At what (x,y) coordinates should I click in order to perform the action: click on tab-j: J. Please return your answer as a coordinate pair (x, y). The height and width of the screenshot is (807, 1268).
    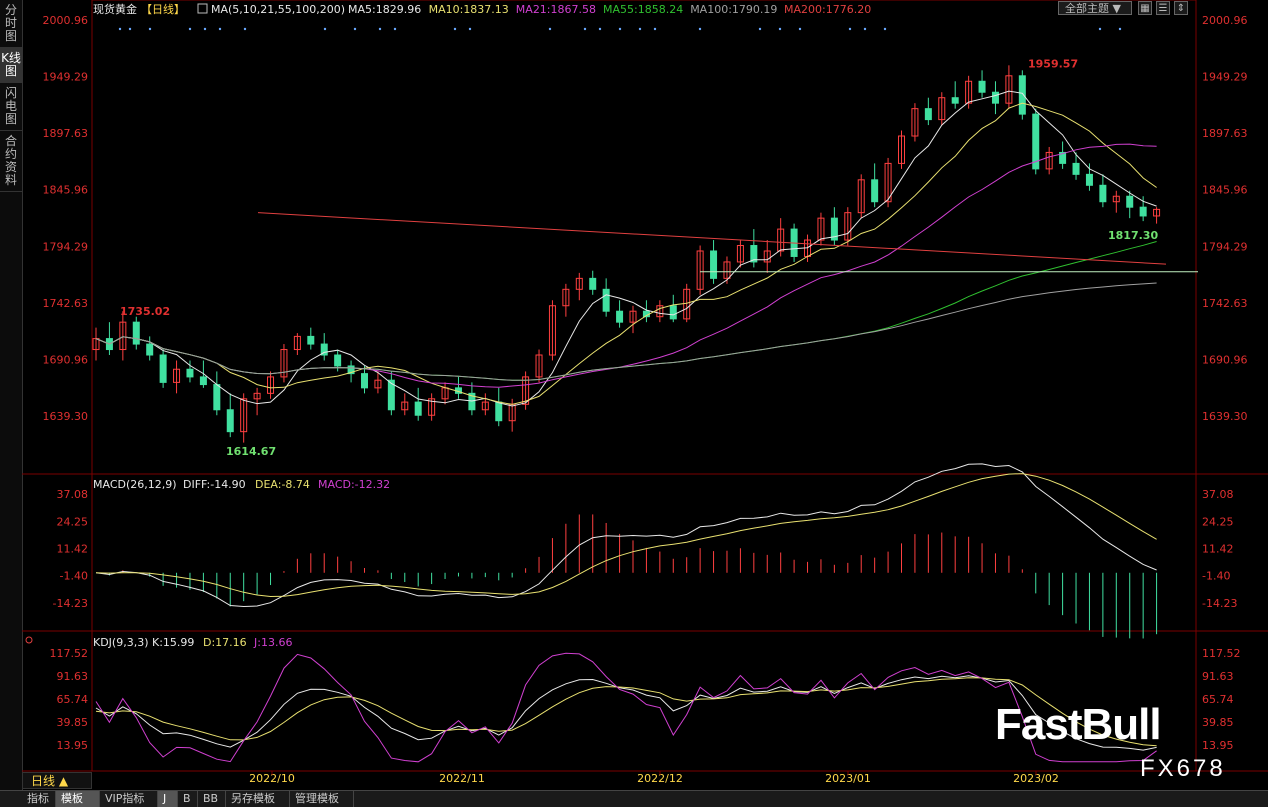
    Looking at the image, I should click on (168, 799).